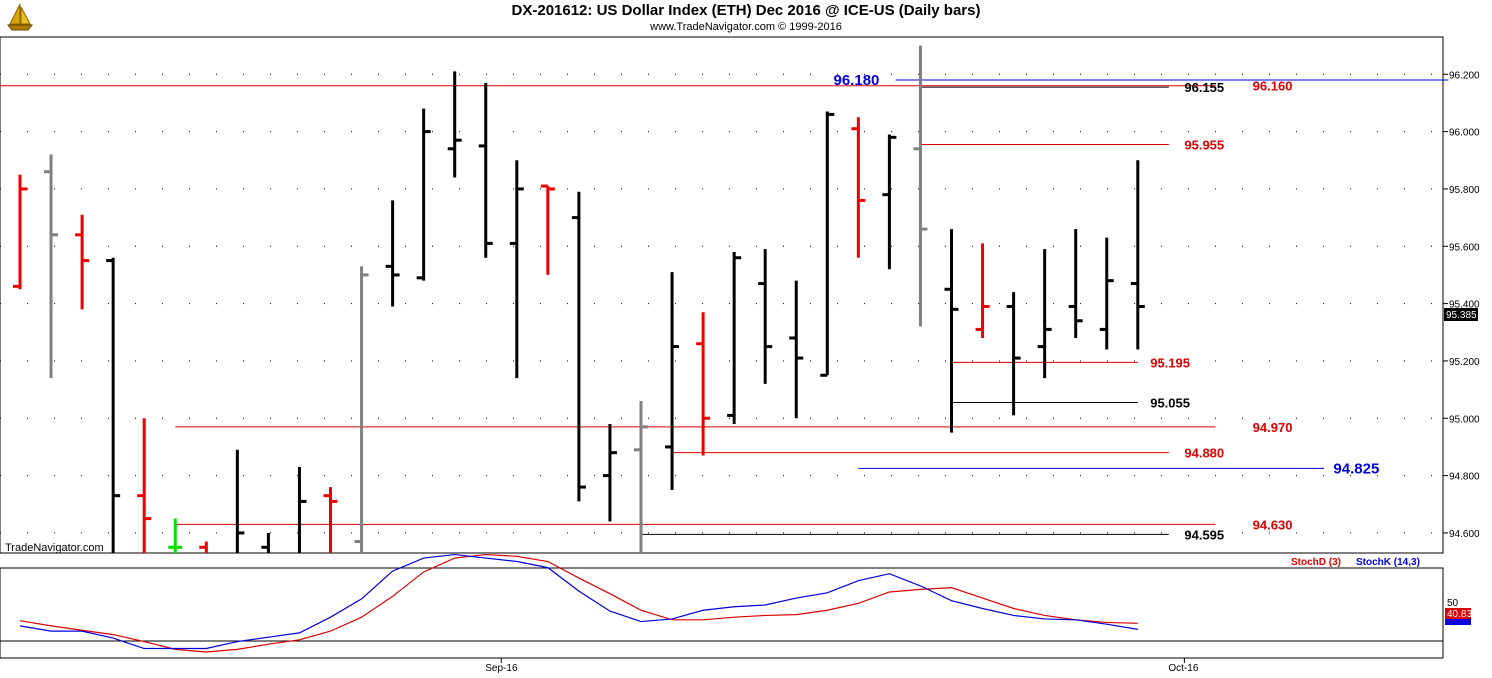  I want to click on stoch-last-badge: 40.83, so click(1458, 616).